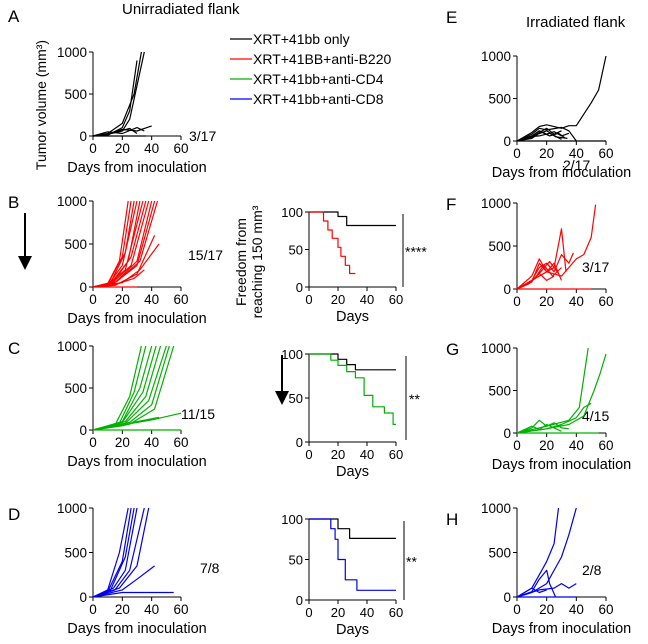 This screenshot has height=644, width=648. I want to click on panel-s1: 0 20 40 60 0 50 100 Days ****, so click(354, 265).